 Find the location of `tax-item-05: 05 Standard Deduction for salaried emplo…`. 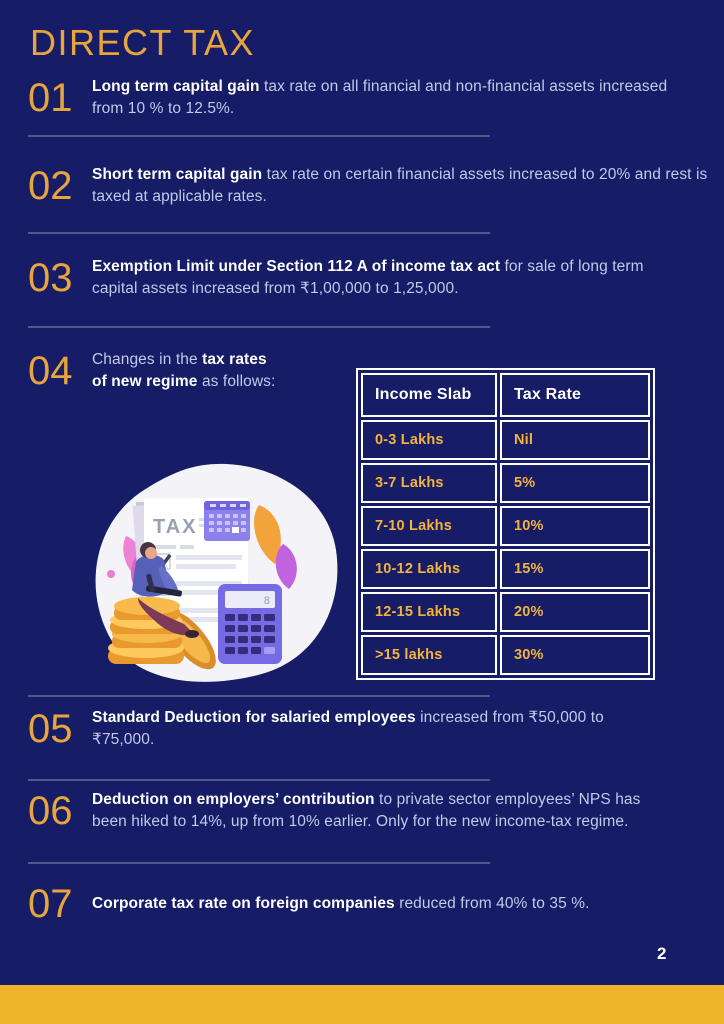

tax-item-05: 05 Standard Deduction for salaried emplo… is located at coordinates (330, 728).